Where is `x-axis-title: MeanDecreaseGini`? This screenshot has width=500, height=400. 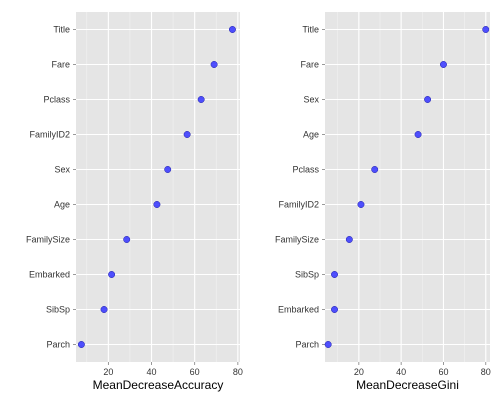
x-axis-title: MeanDecreaseGini is located at coordinates (407, 385).